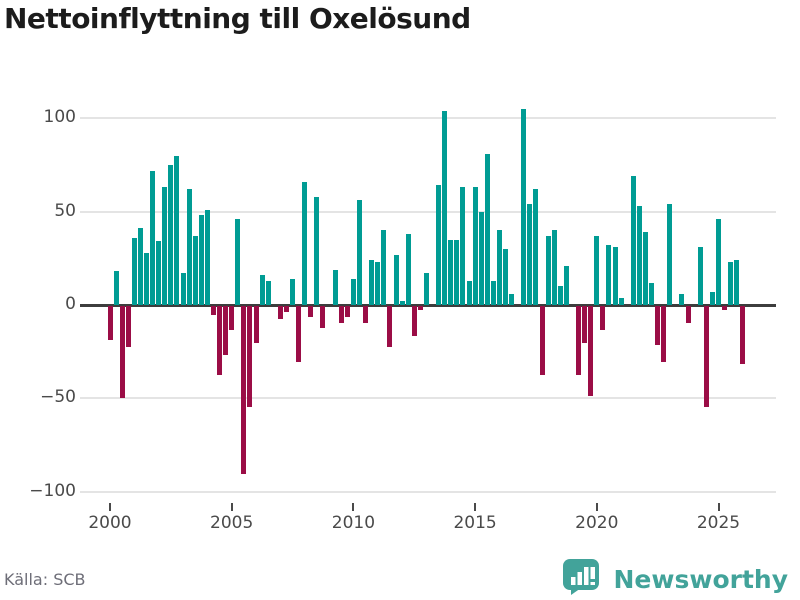  What do you see at coordinates (65, 210) in the screenshot?
I see `y-tick-label: 50` at bounding box center [65, 210].